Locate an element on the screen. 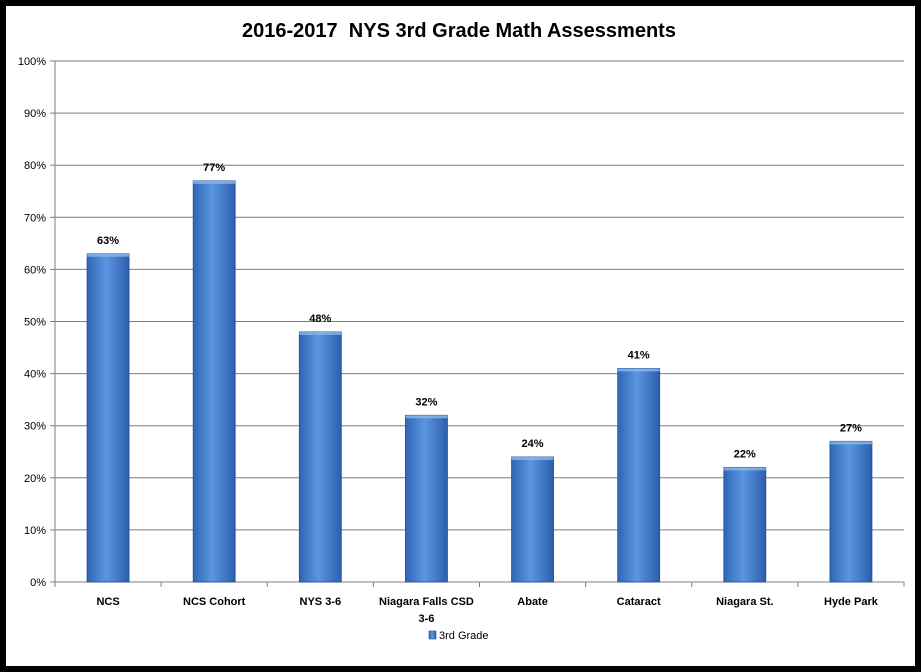 This screenshot has height=672, width=921. data-label: 24% is located at coordinates (533, 444).